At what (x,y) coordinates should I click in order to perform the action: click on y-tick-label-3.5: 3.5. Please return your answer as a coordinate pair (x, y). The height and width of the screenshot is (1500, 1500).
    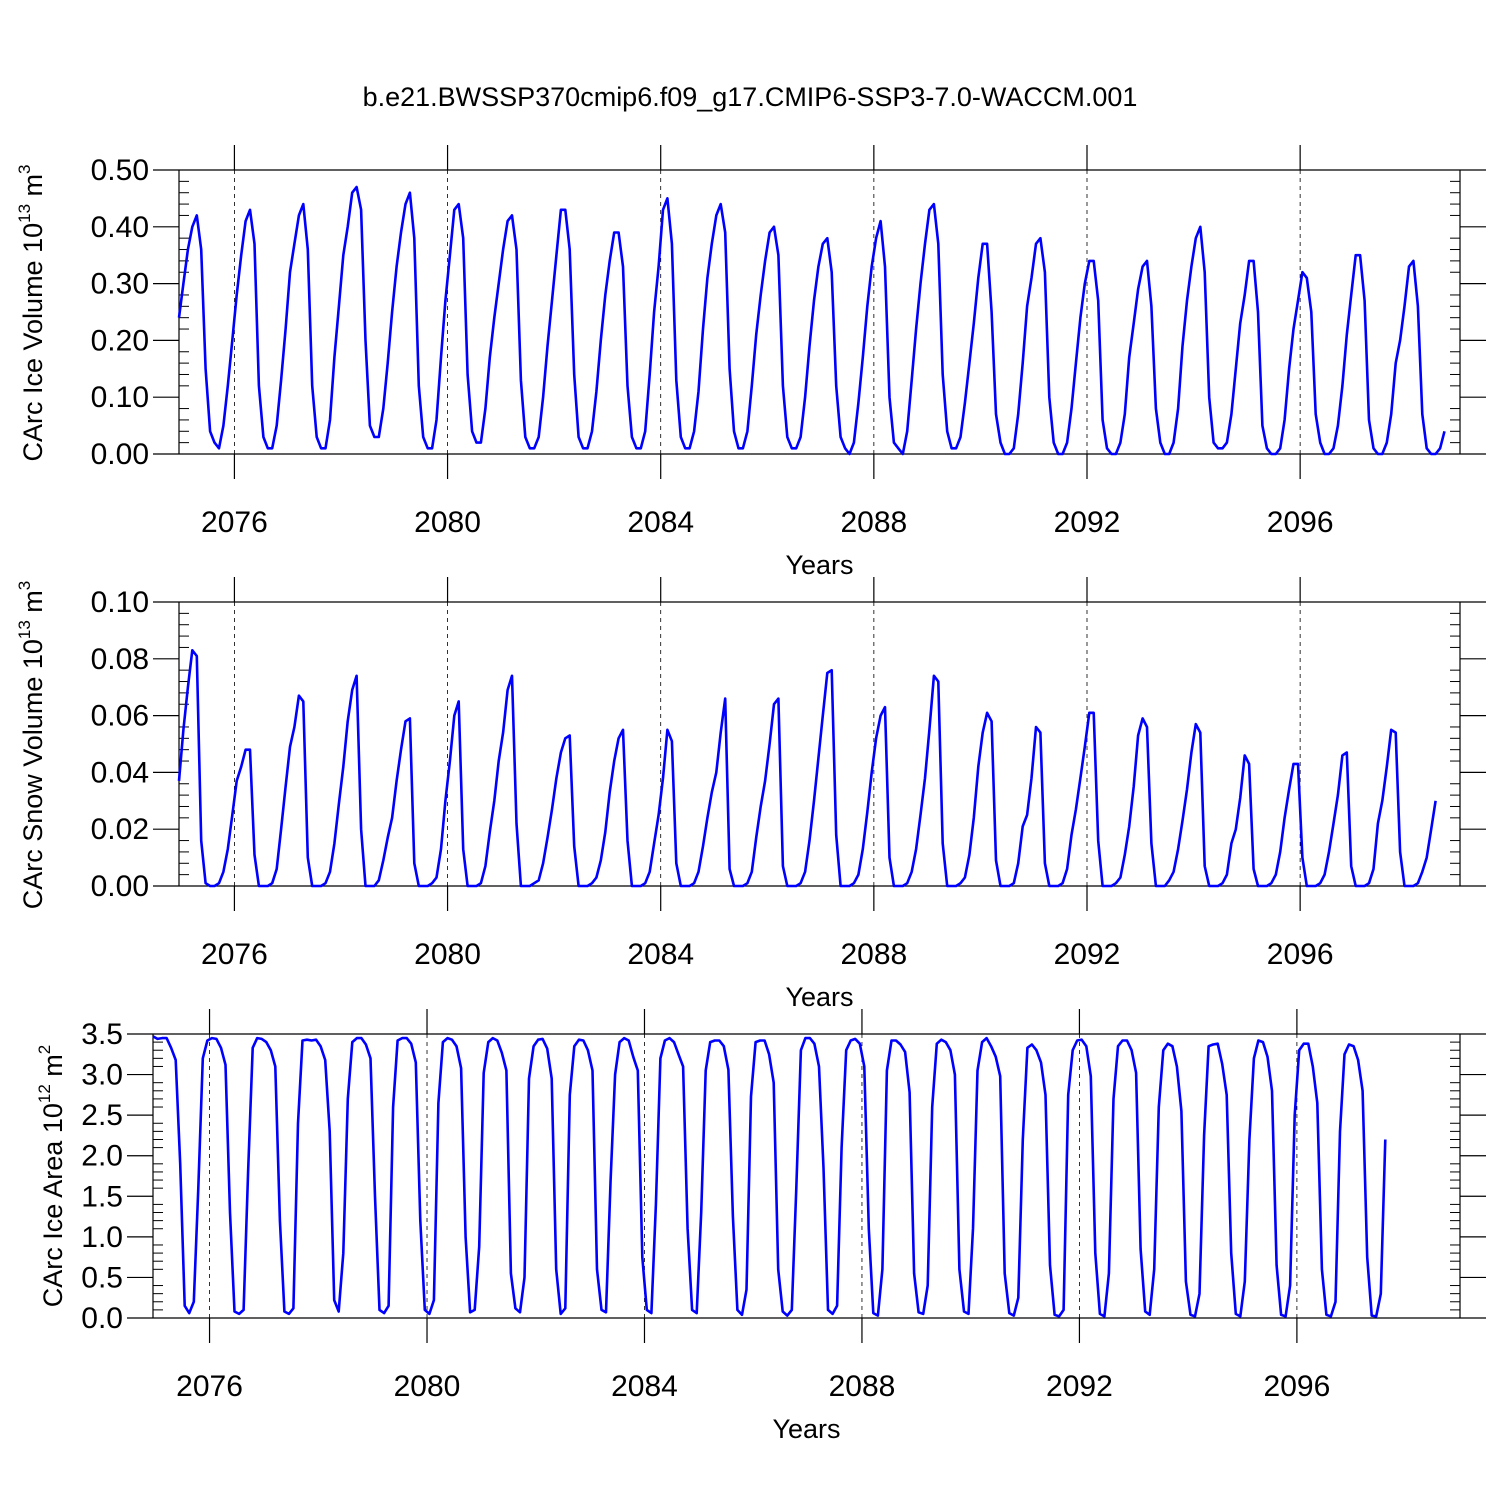
    Looking at the image, I should click on (102, 1034).